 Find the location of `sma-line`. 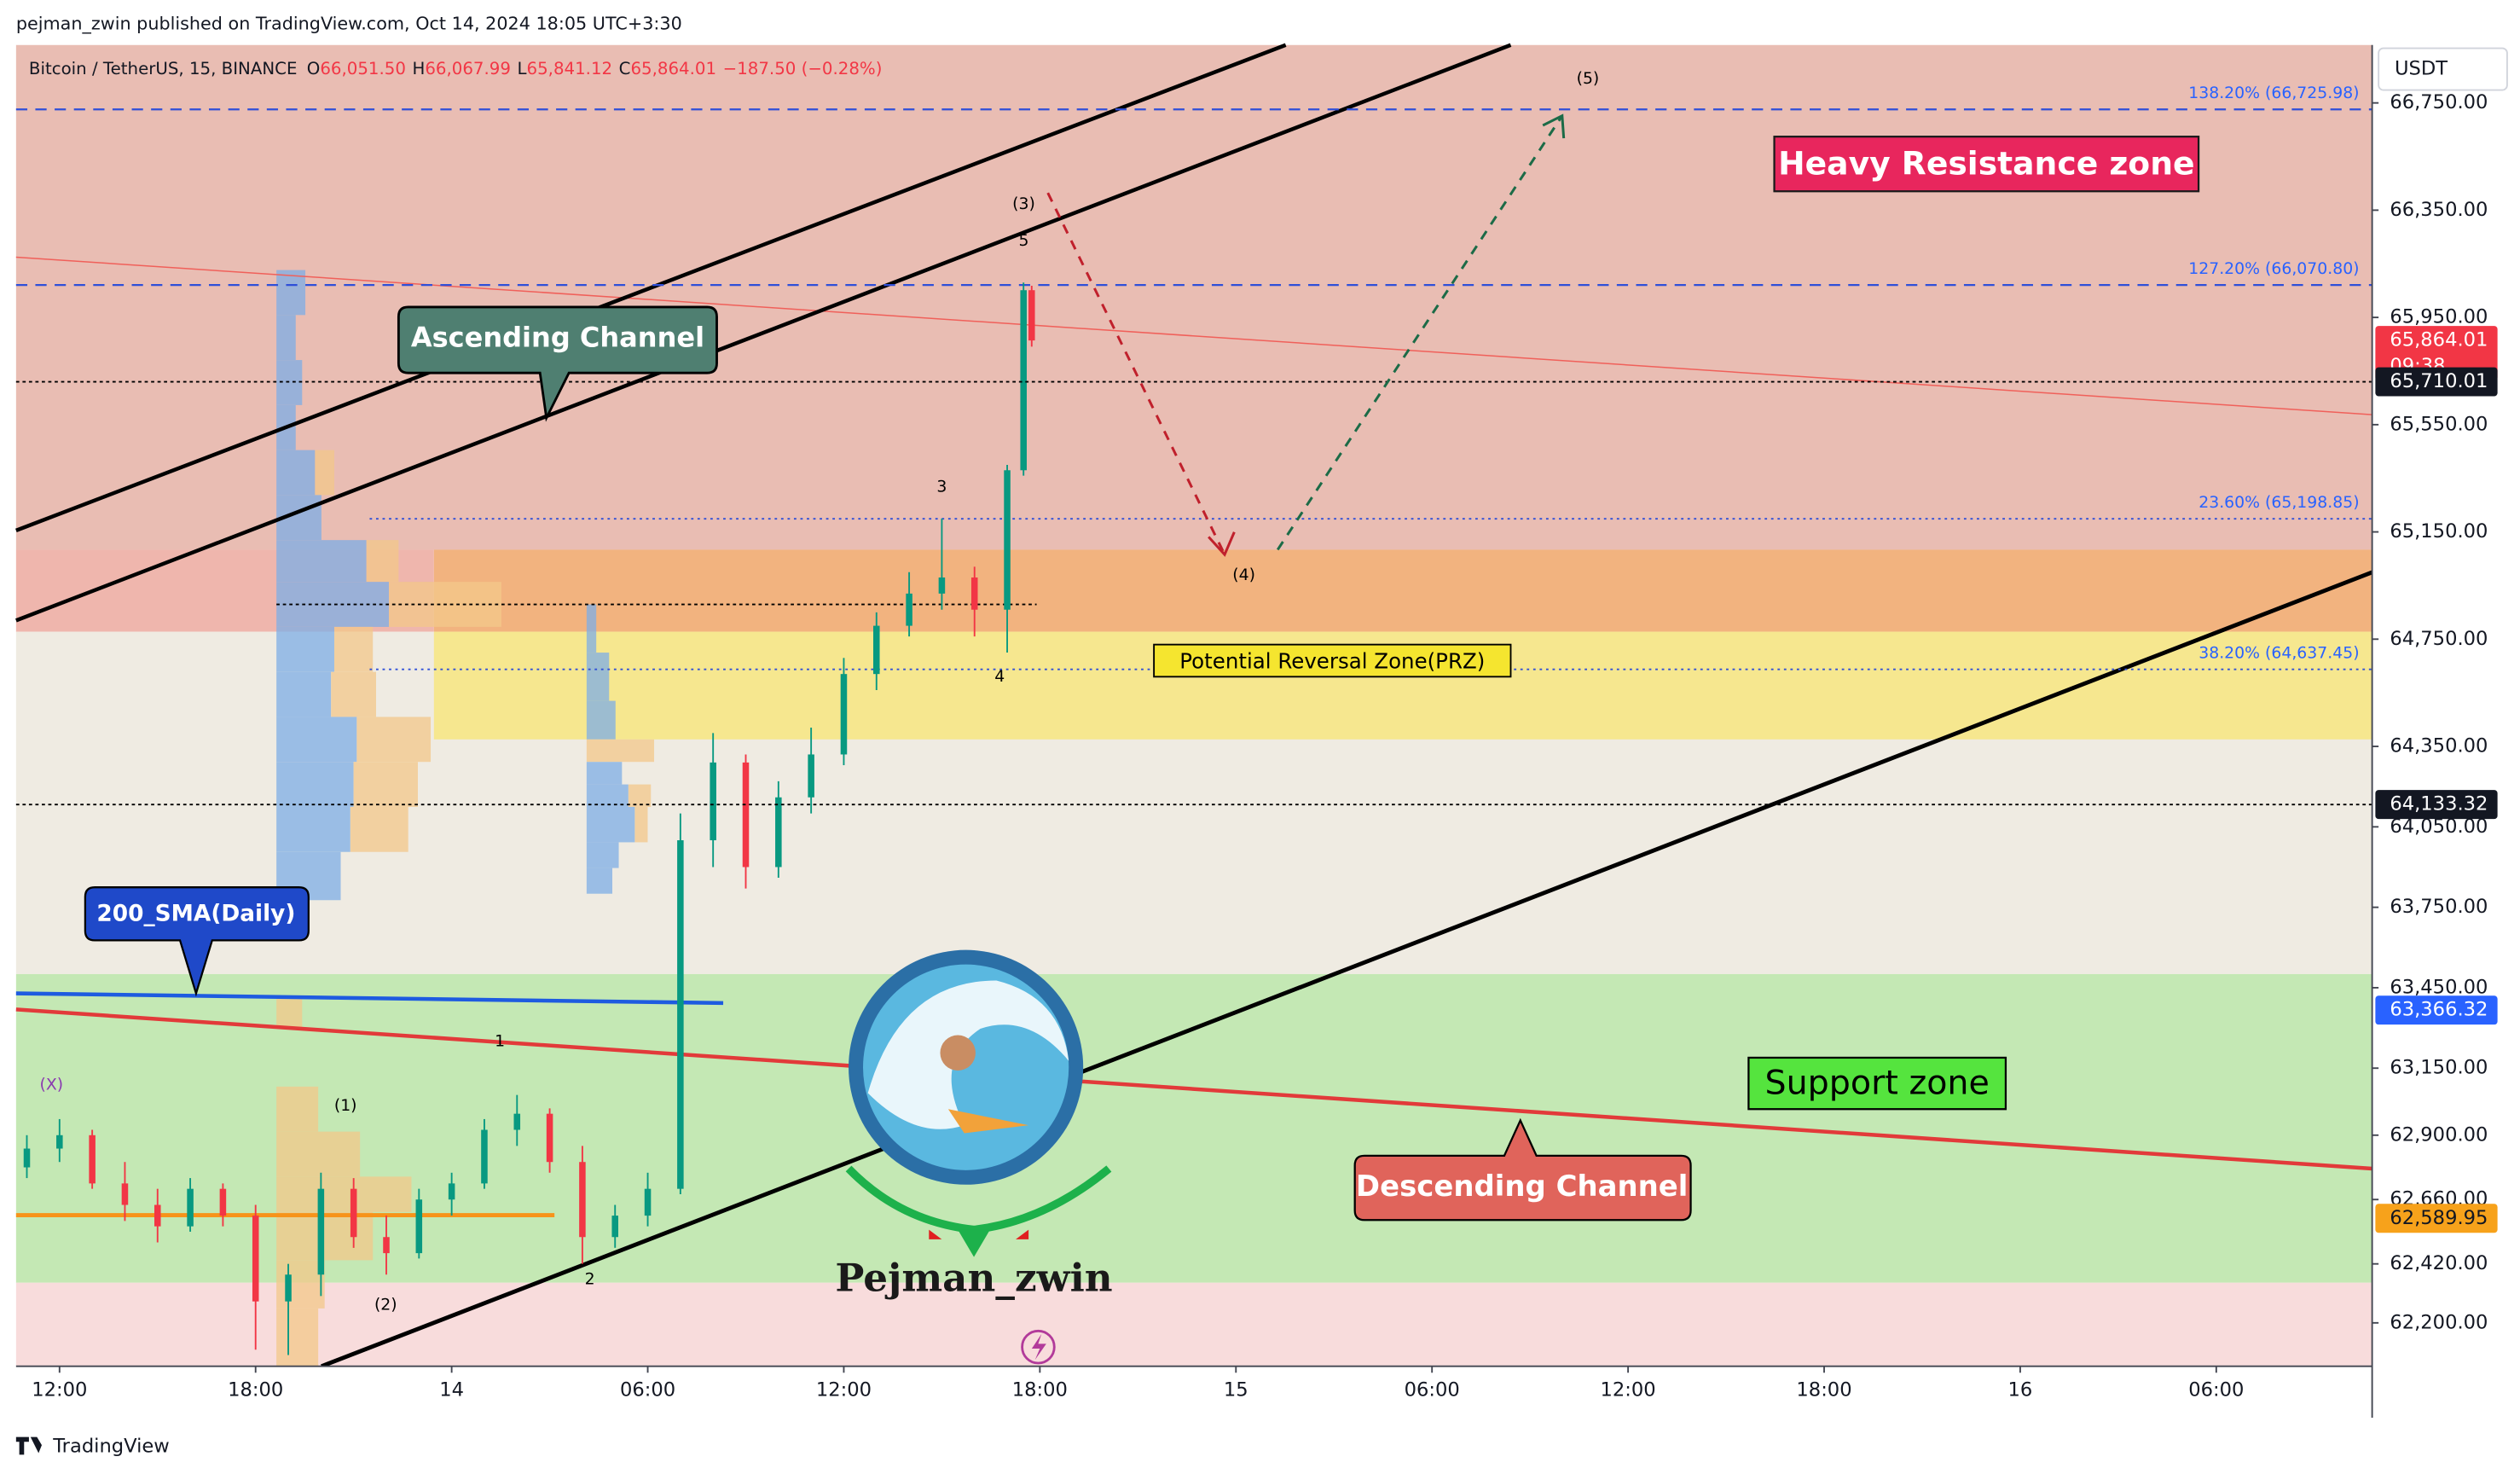

sma-line is located at coordinates (370, 999).